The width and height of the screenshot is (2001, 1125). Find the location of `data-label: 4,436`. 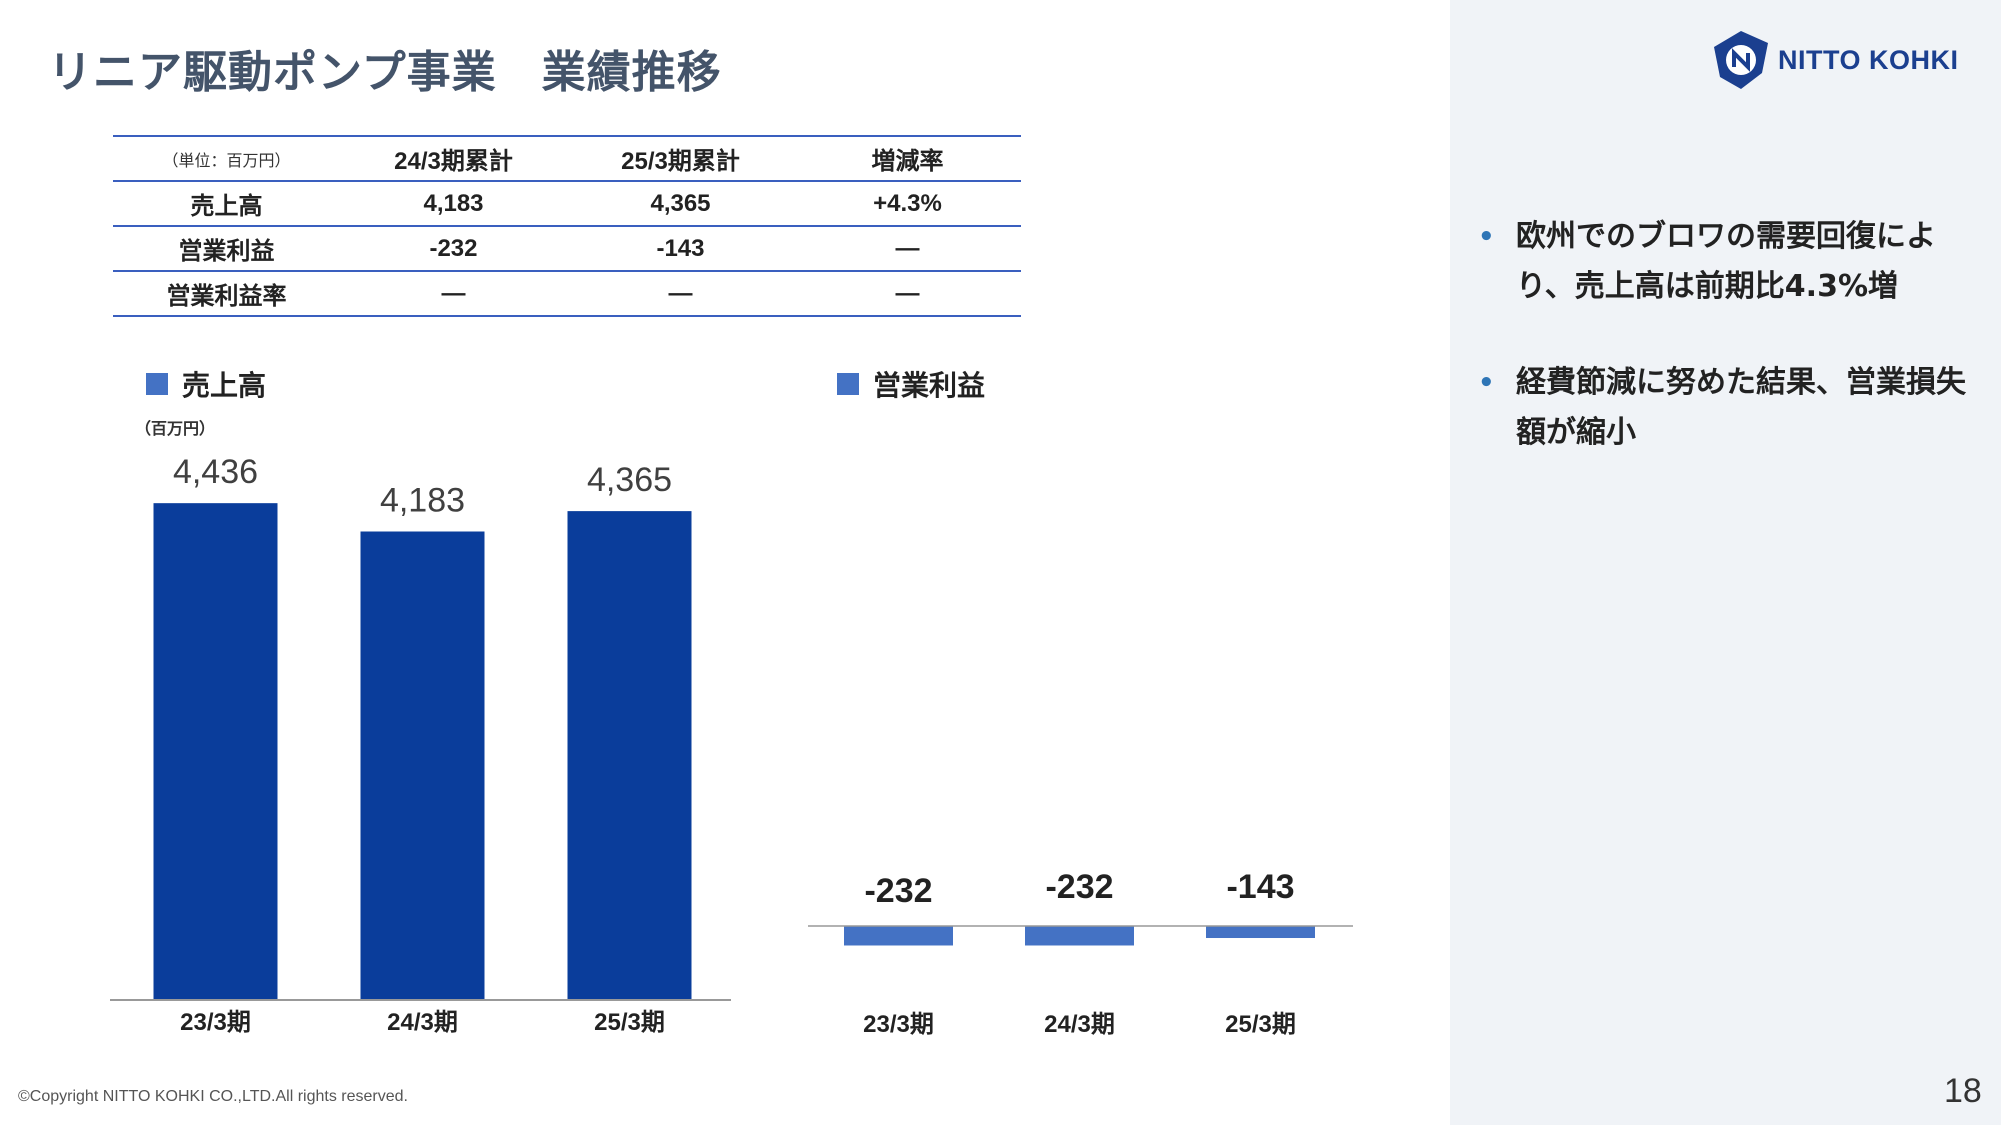

data-label: 4,436 is located at coordinates (215, 472).